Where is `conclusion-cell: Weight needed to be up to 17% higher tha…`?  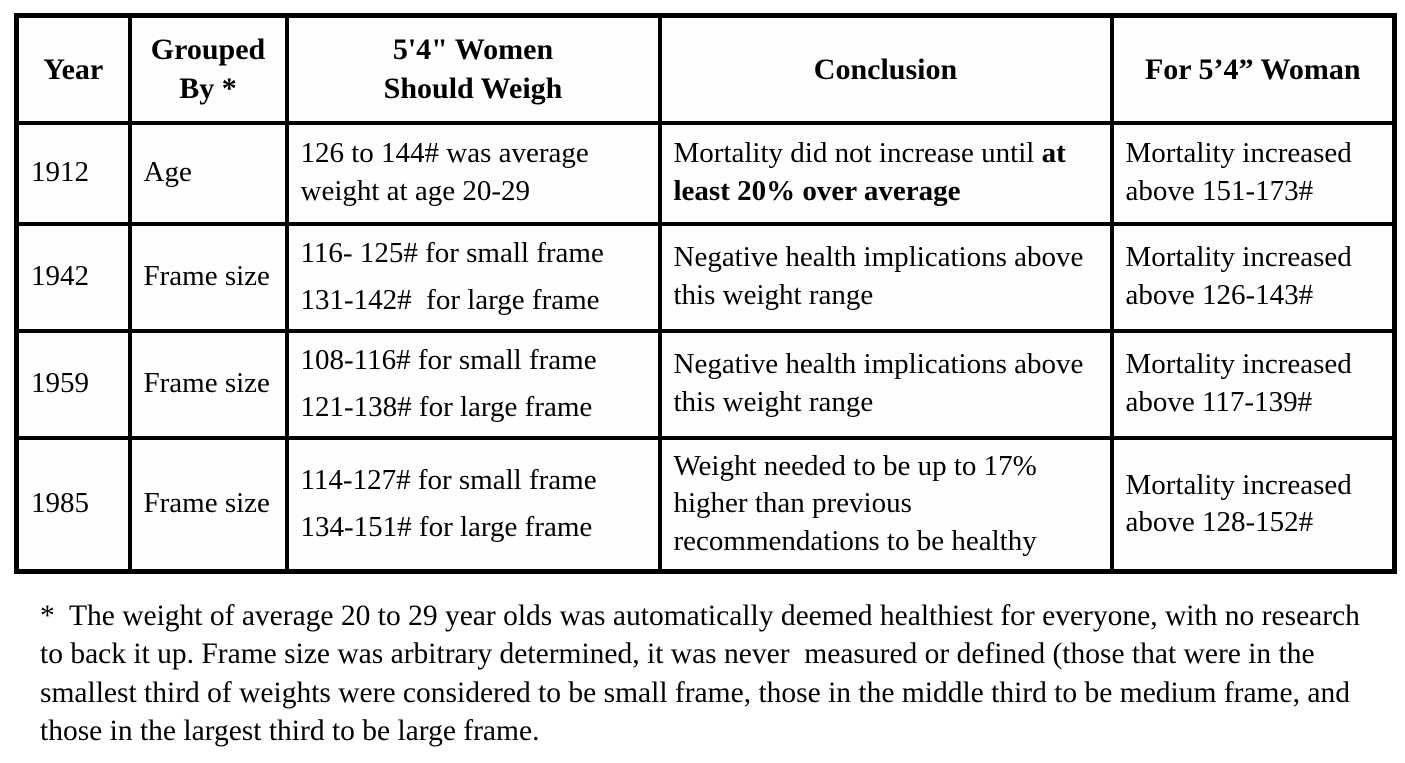 conclusion-cell: Weight needed to be up to 17% higher tha… is located at coordinates (885, 504).